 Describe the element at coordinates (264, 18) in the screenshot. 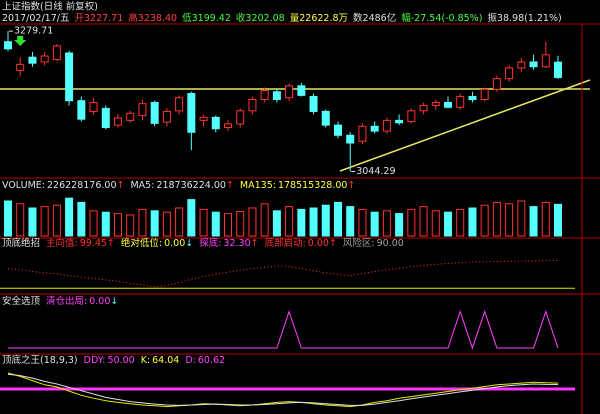

I see `quote-value: 3202.08` at that location.